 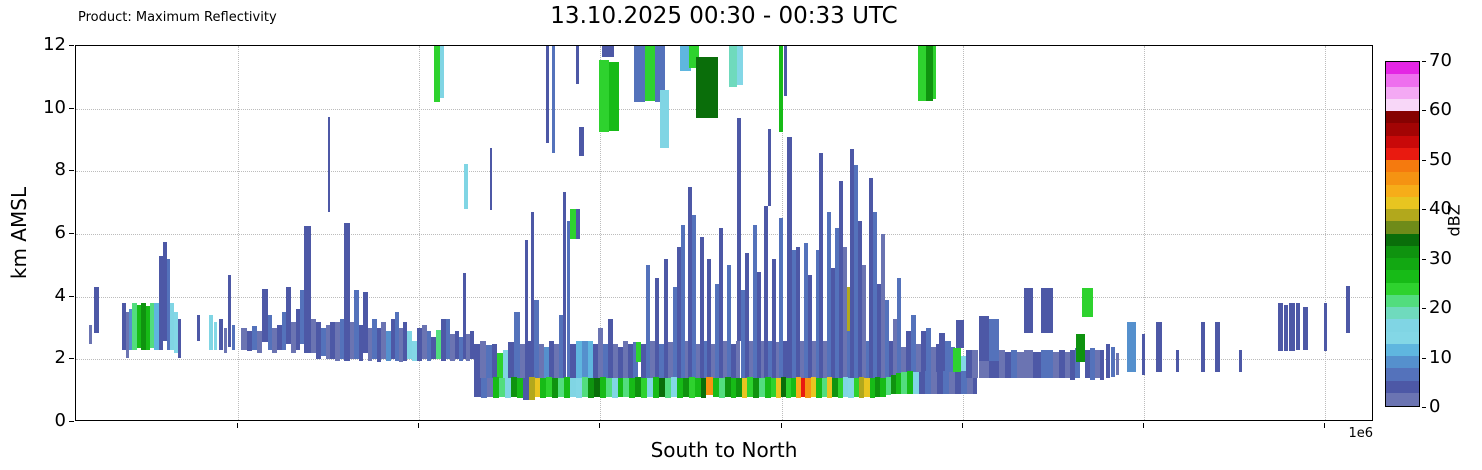 I want to click on x-gridline, so click(x=419, y=233).